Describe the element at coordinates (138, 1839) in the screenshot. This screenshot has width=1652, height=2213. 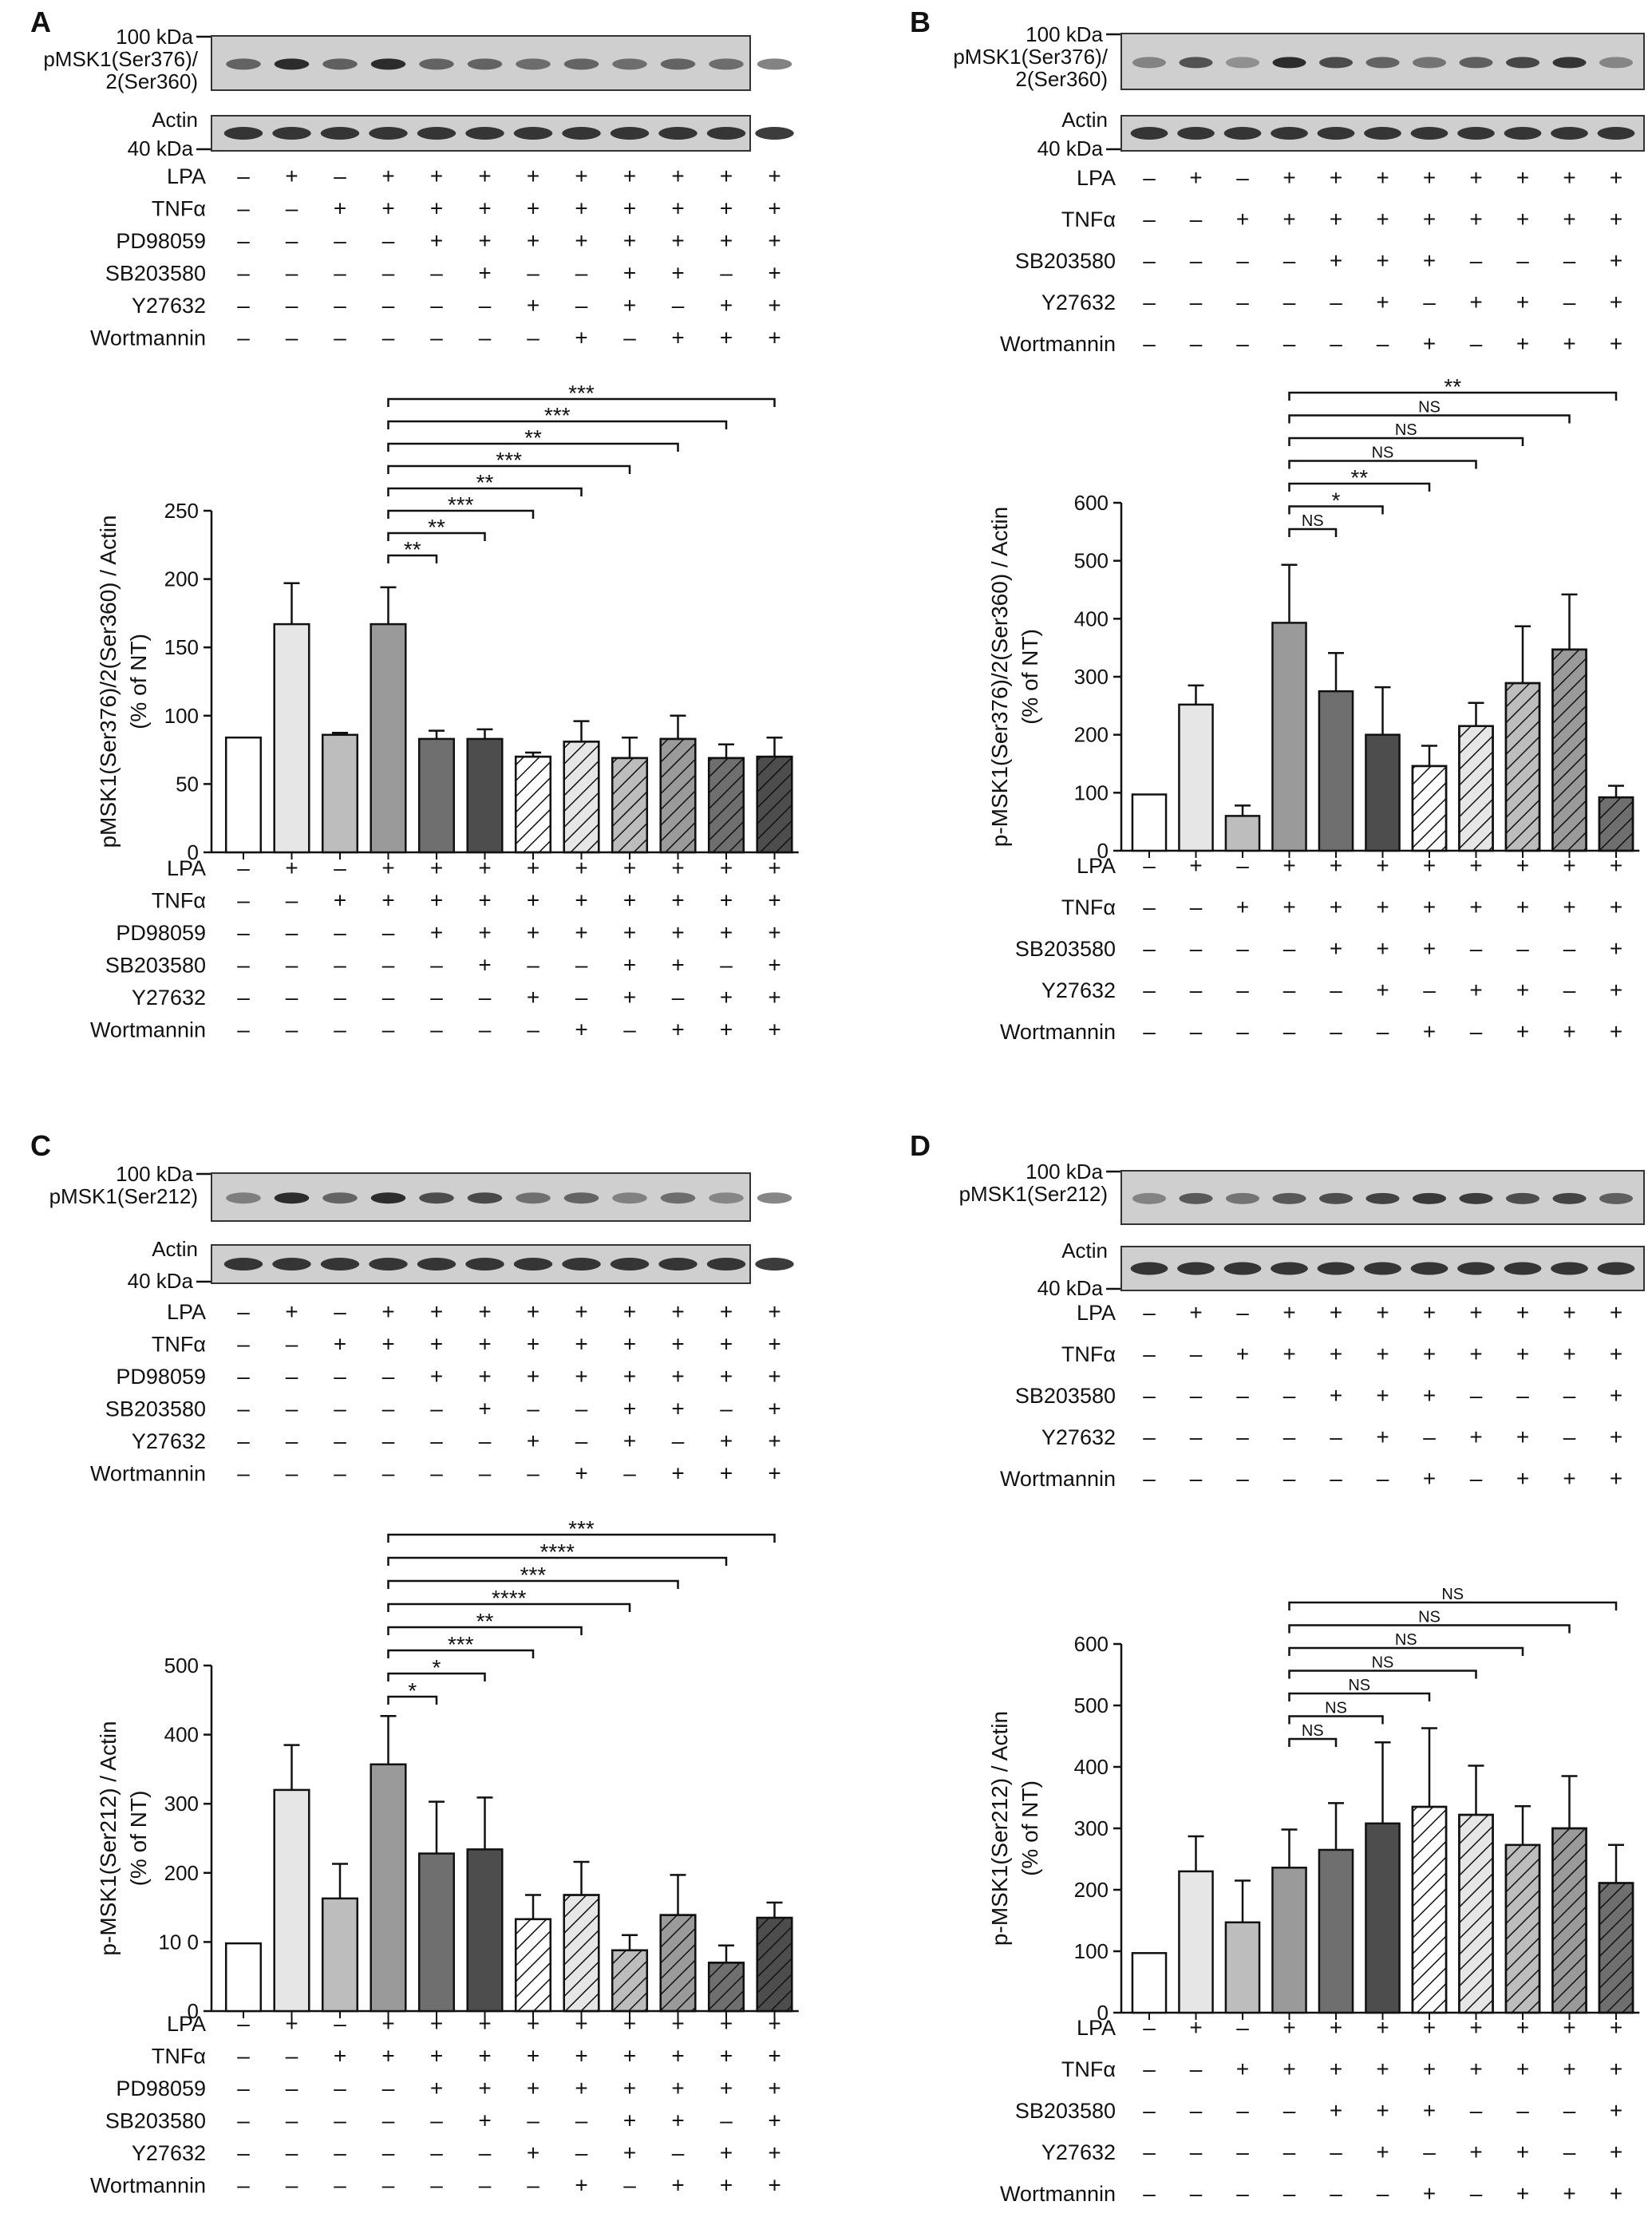
I see `y-axis-label-unit: (% of NT)` at that location.